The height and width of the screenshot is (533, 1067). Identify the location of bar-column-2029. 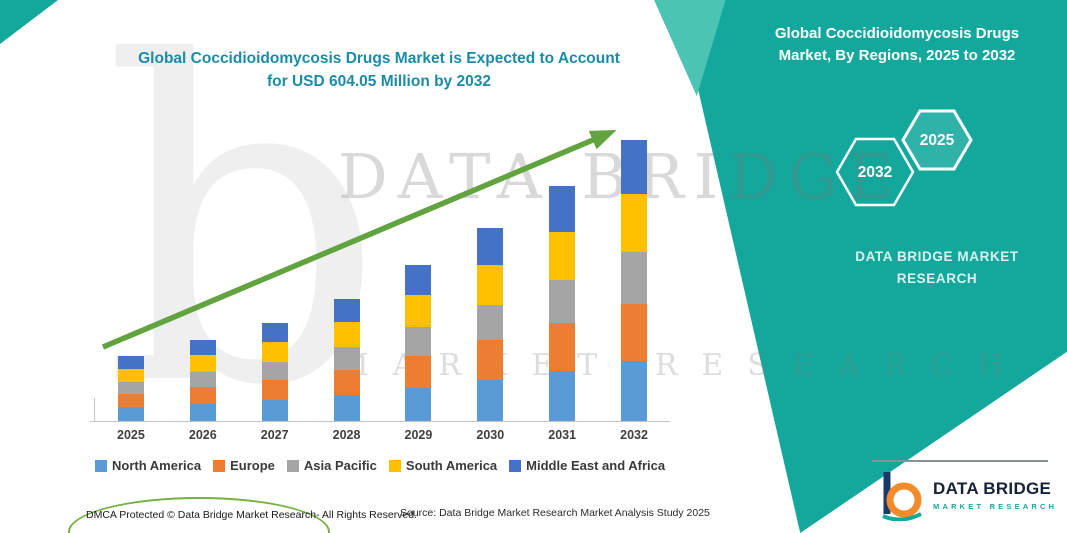
(419, 275).